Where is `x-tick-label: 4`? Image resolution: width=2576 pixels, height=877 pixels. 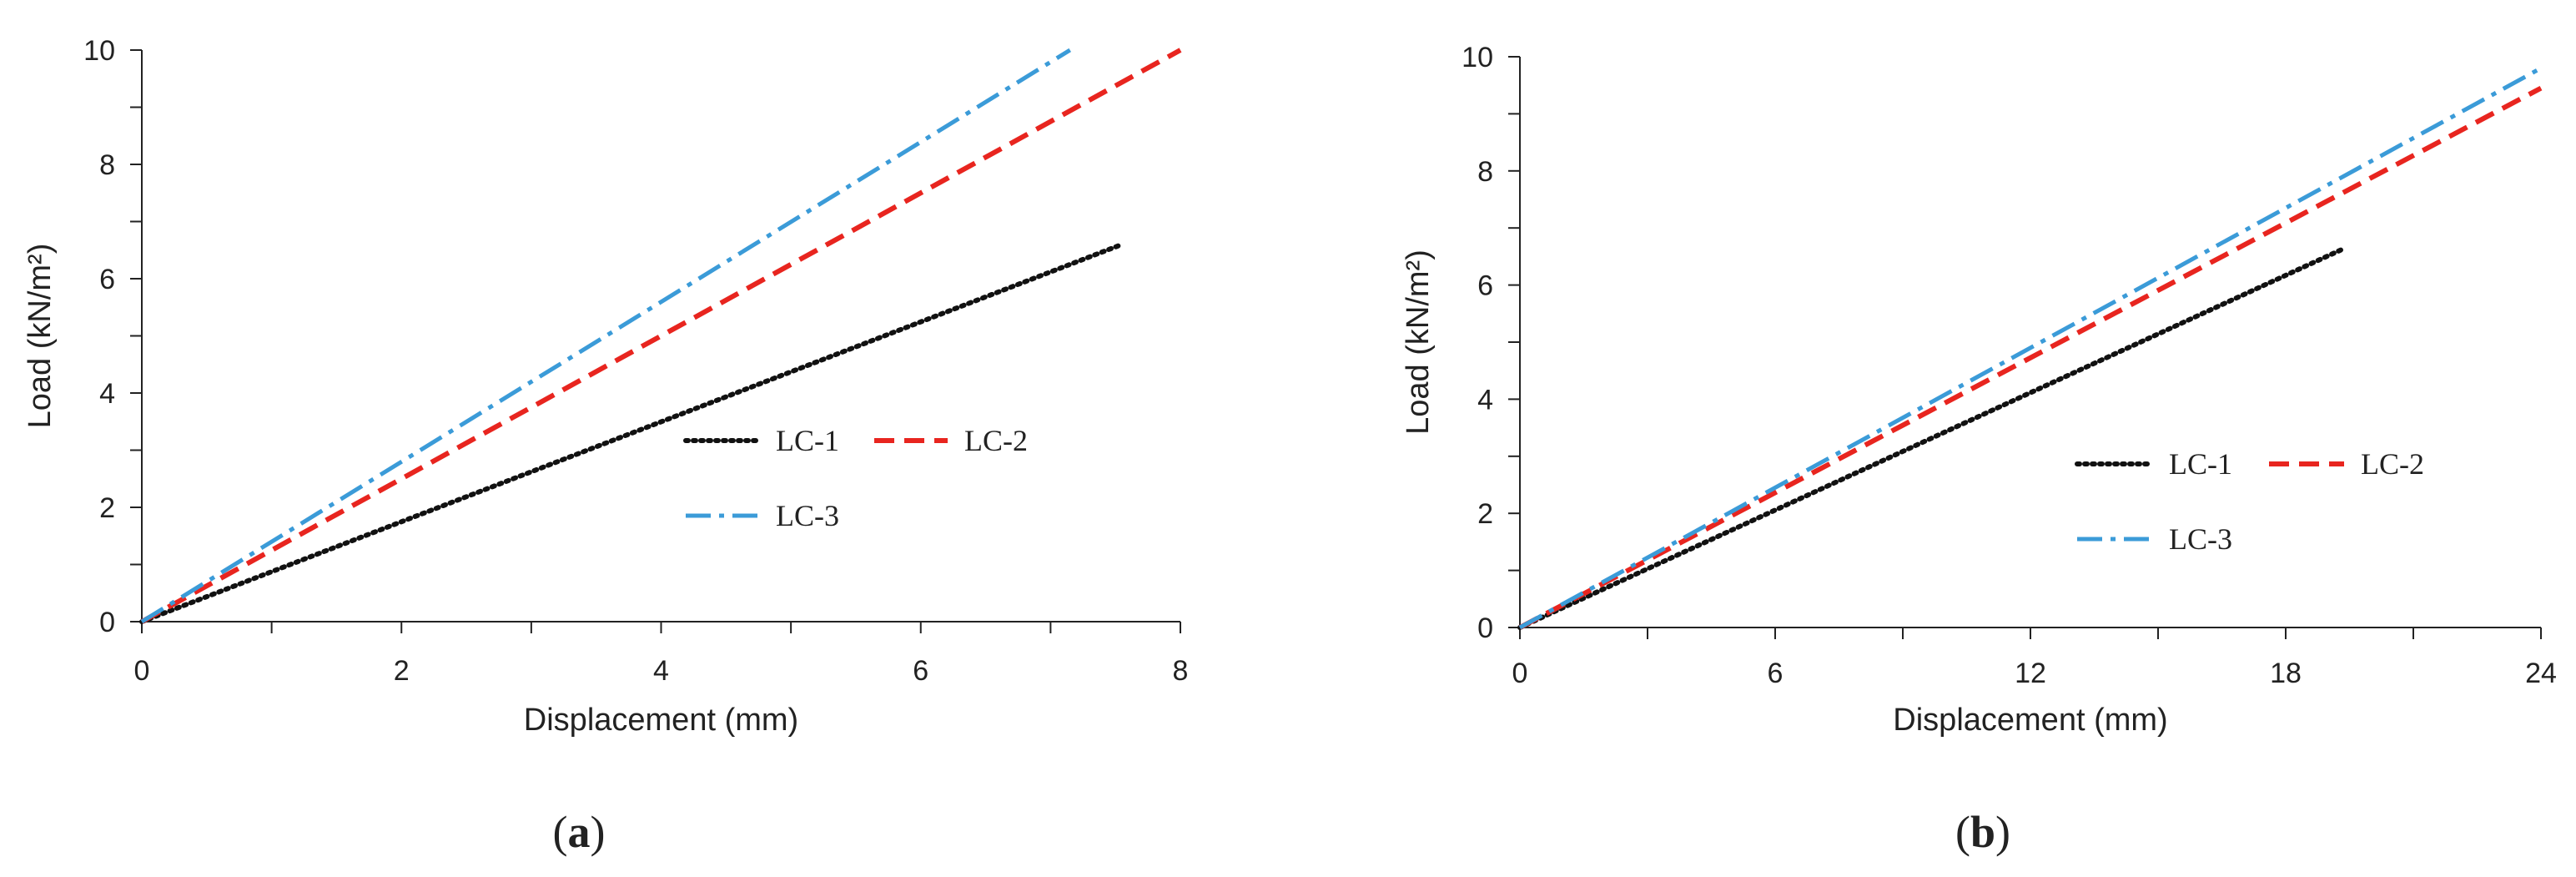
x-tick-label: 4 is located at coordinates (661, 671).